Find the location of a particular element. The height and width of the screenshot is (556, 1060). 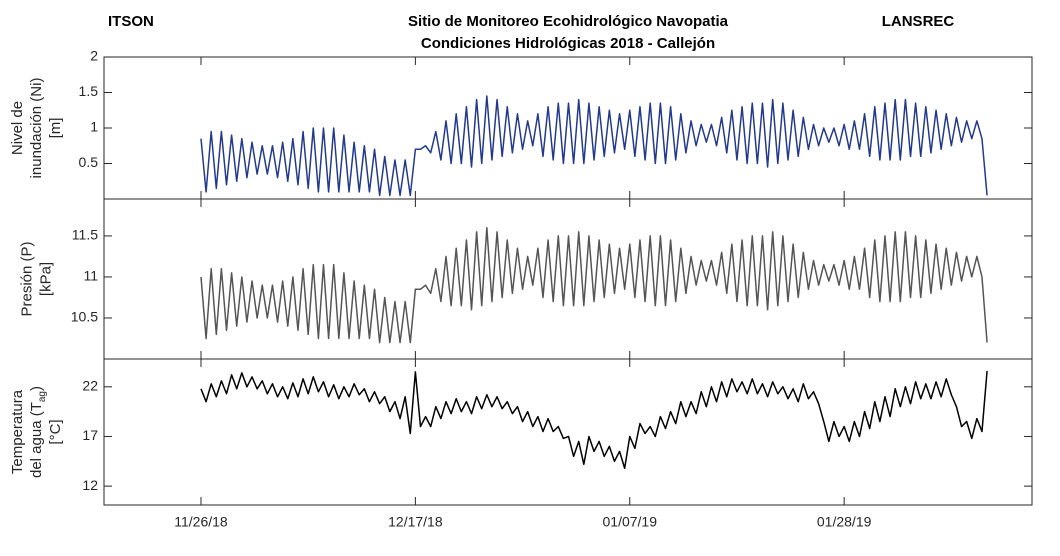

y-axis-label: [m] is located at coordinates (55, 128).